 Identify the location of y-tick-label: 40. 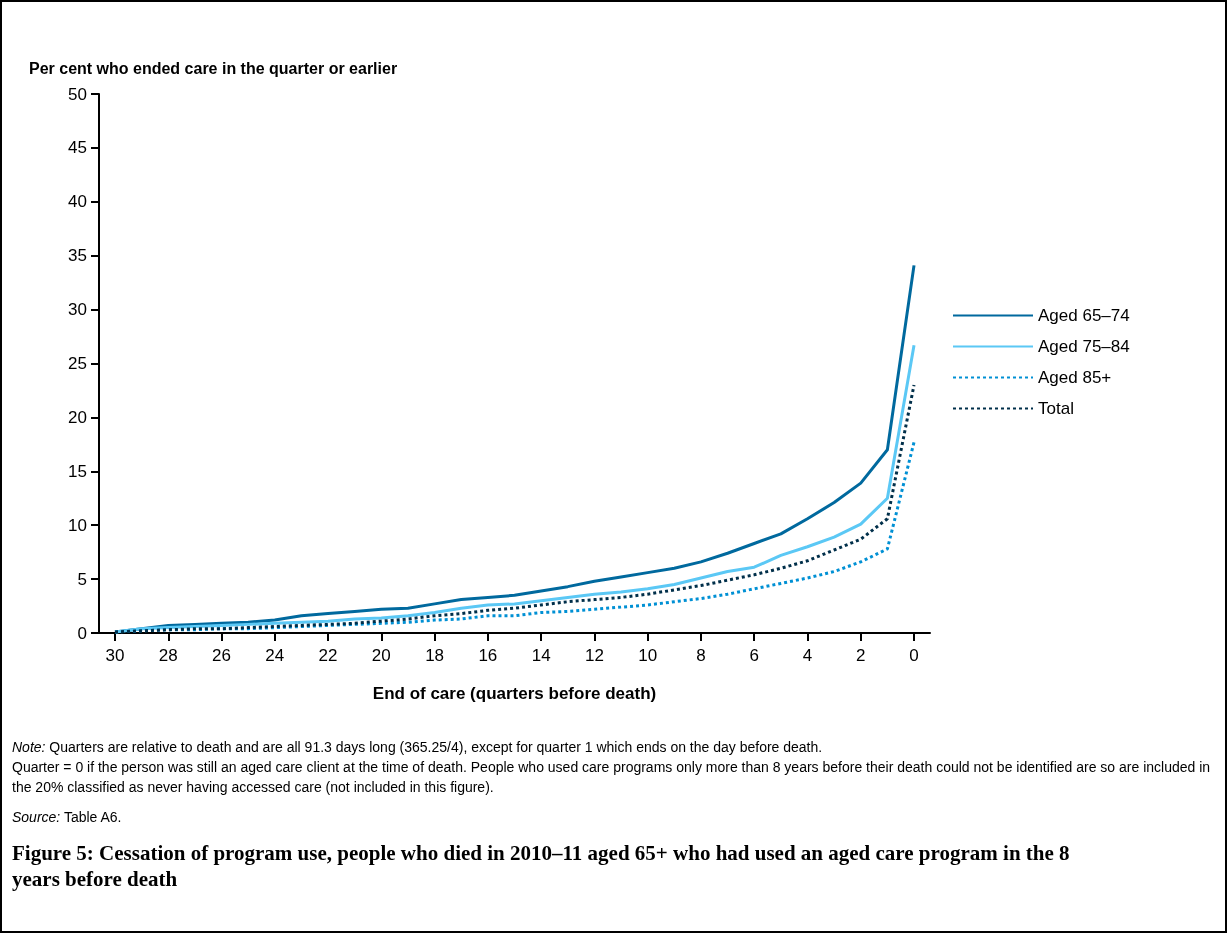
(77, 202).